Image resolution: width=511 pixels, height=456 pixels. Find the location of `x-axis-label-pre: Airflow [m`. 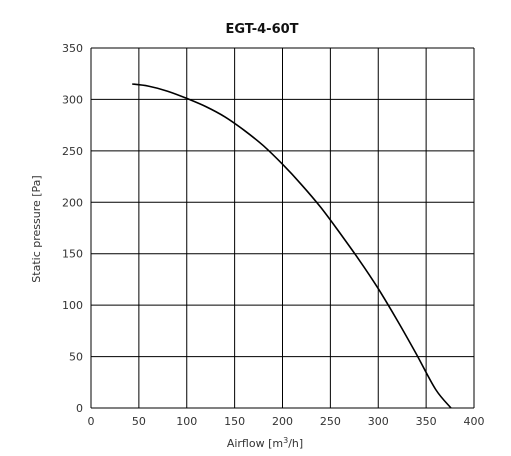

x-axis-label-pre: Airflow [m is located at coordinates (255, 443).